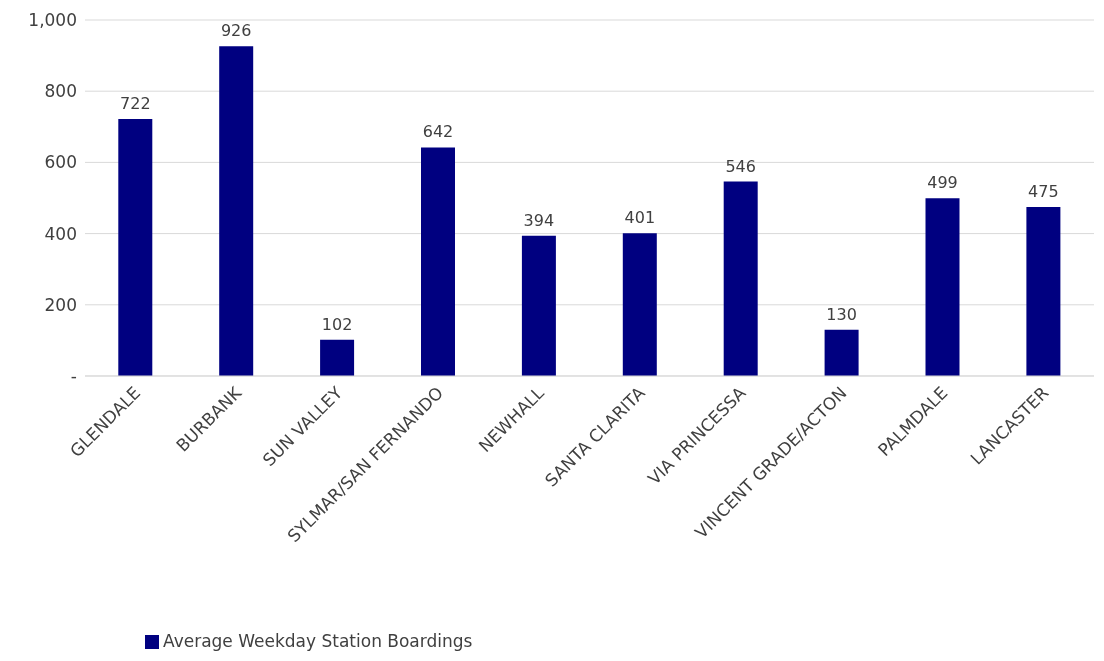  I want to click on y-tick-label: 800, so click(60, 91).